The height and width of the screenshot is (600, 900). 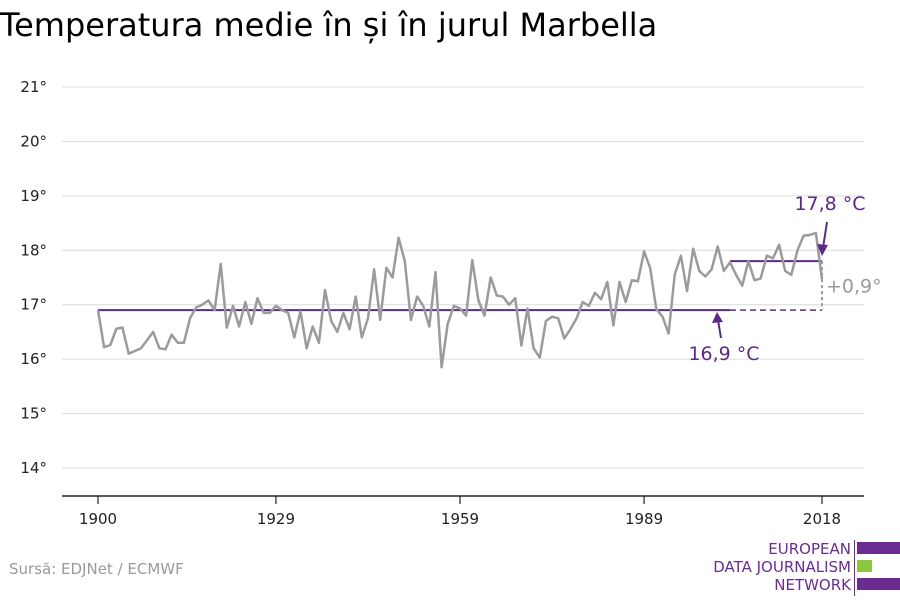 What do you see at coordinates (33, 141) in the screenshot?
I see `y-tick-label: 20°` at bounding box center [33, 141].